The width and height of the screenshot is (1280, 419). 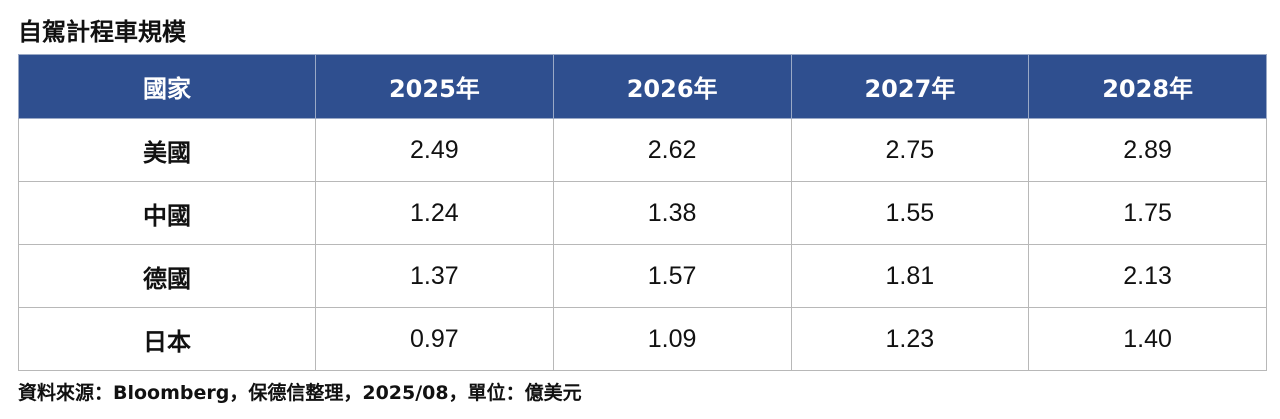 What do you see at coordinates (434, 150) in the screenshot?
I see `value-cell: 2.49` at bounding box center [434, 150].